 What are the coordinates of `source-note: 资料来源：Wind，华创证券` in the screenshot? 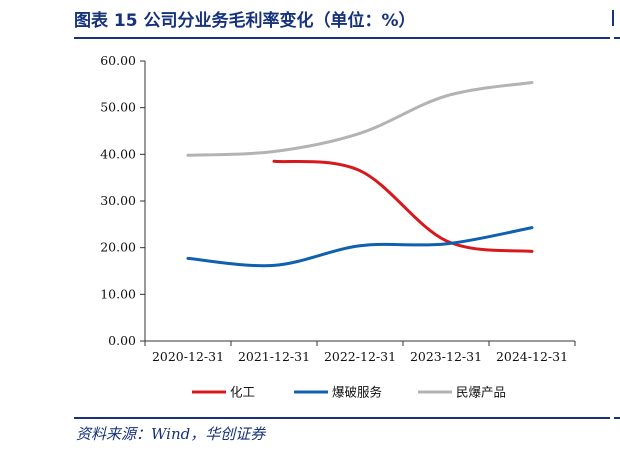 It's located at (171, 434).